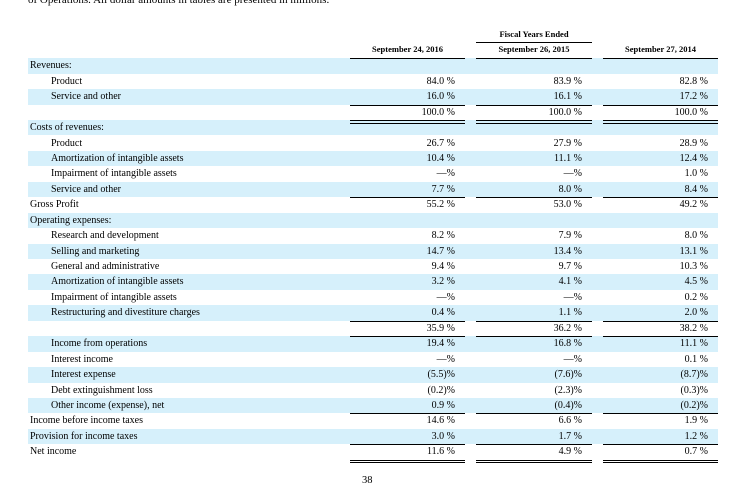  What do you see at coordinates (373, 451) in the screenshot?
I see `table-row: Net income 11.6 % 4.9 % 0.7 %` at bounding box center [373, 451].